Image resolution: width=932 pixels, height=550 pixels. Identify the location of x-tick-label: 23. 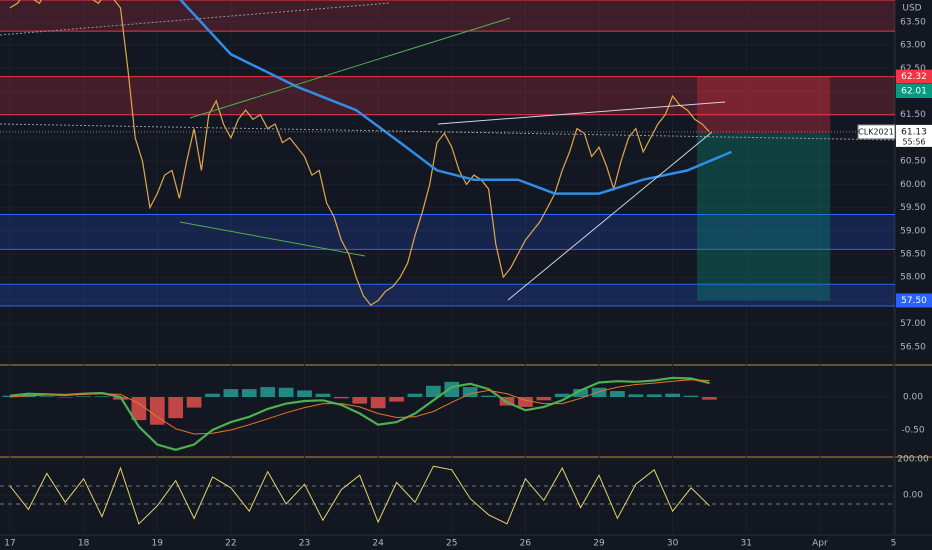
(304, 544).